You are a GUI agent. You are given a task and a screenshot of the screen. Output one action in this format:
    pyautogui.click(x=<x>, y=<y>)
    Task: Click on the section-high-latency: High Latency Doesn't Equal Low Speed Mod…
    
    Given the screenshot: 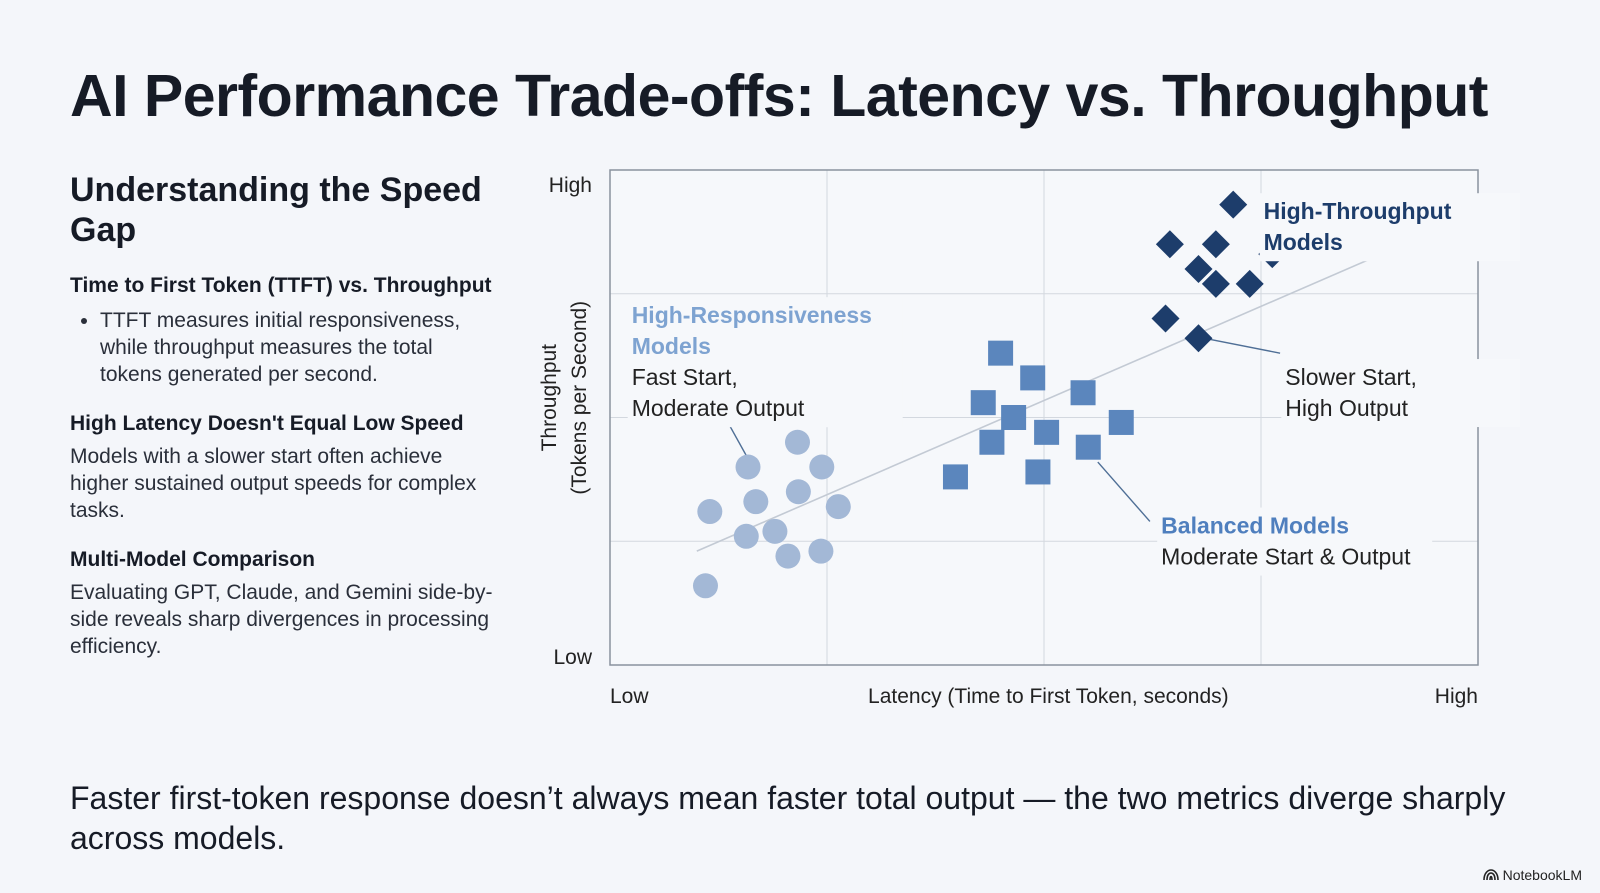 What is the action you would take?
    pyautogui.click(x=285, y=467)
    